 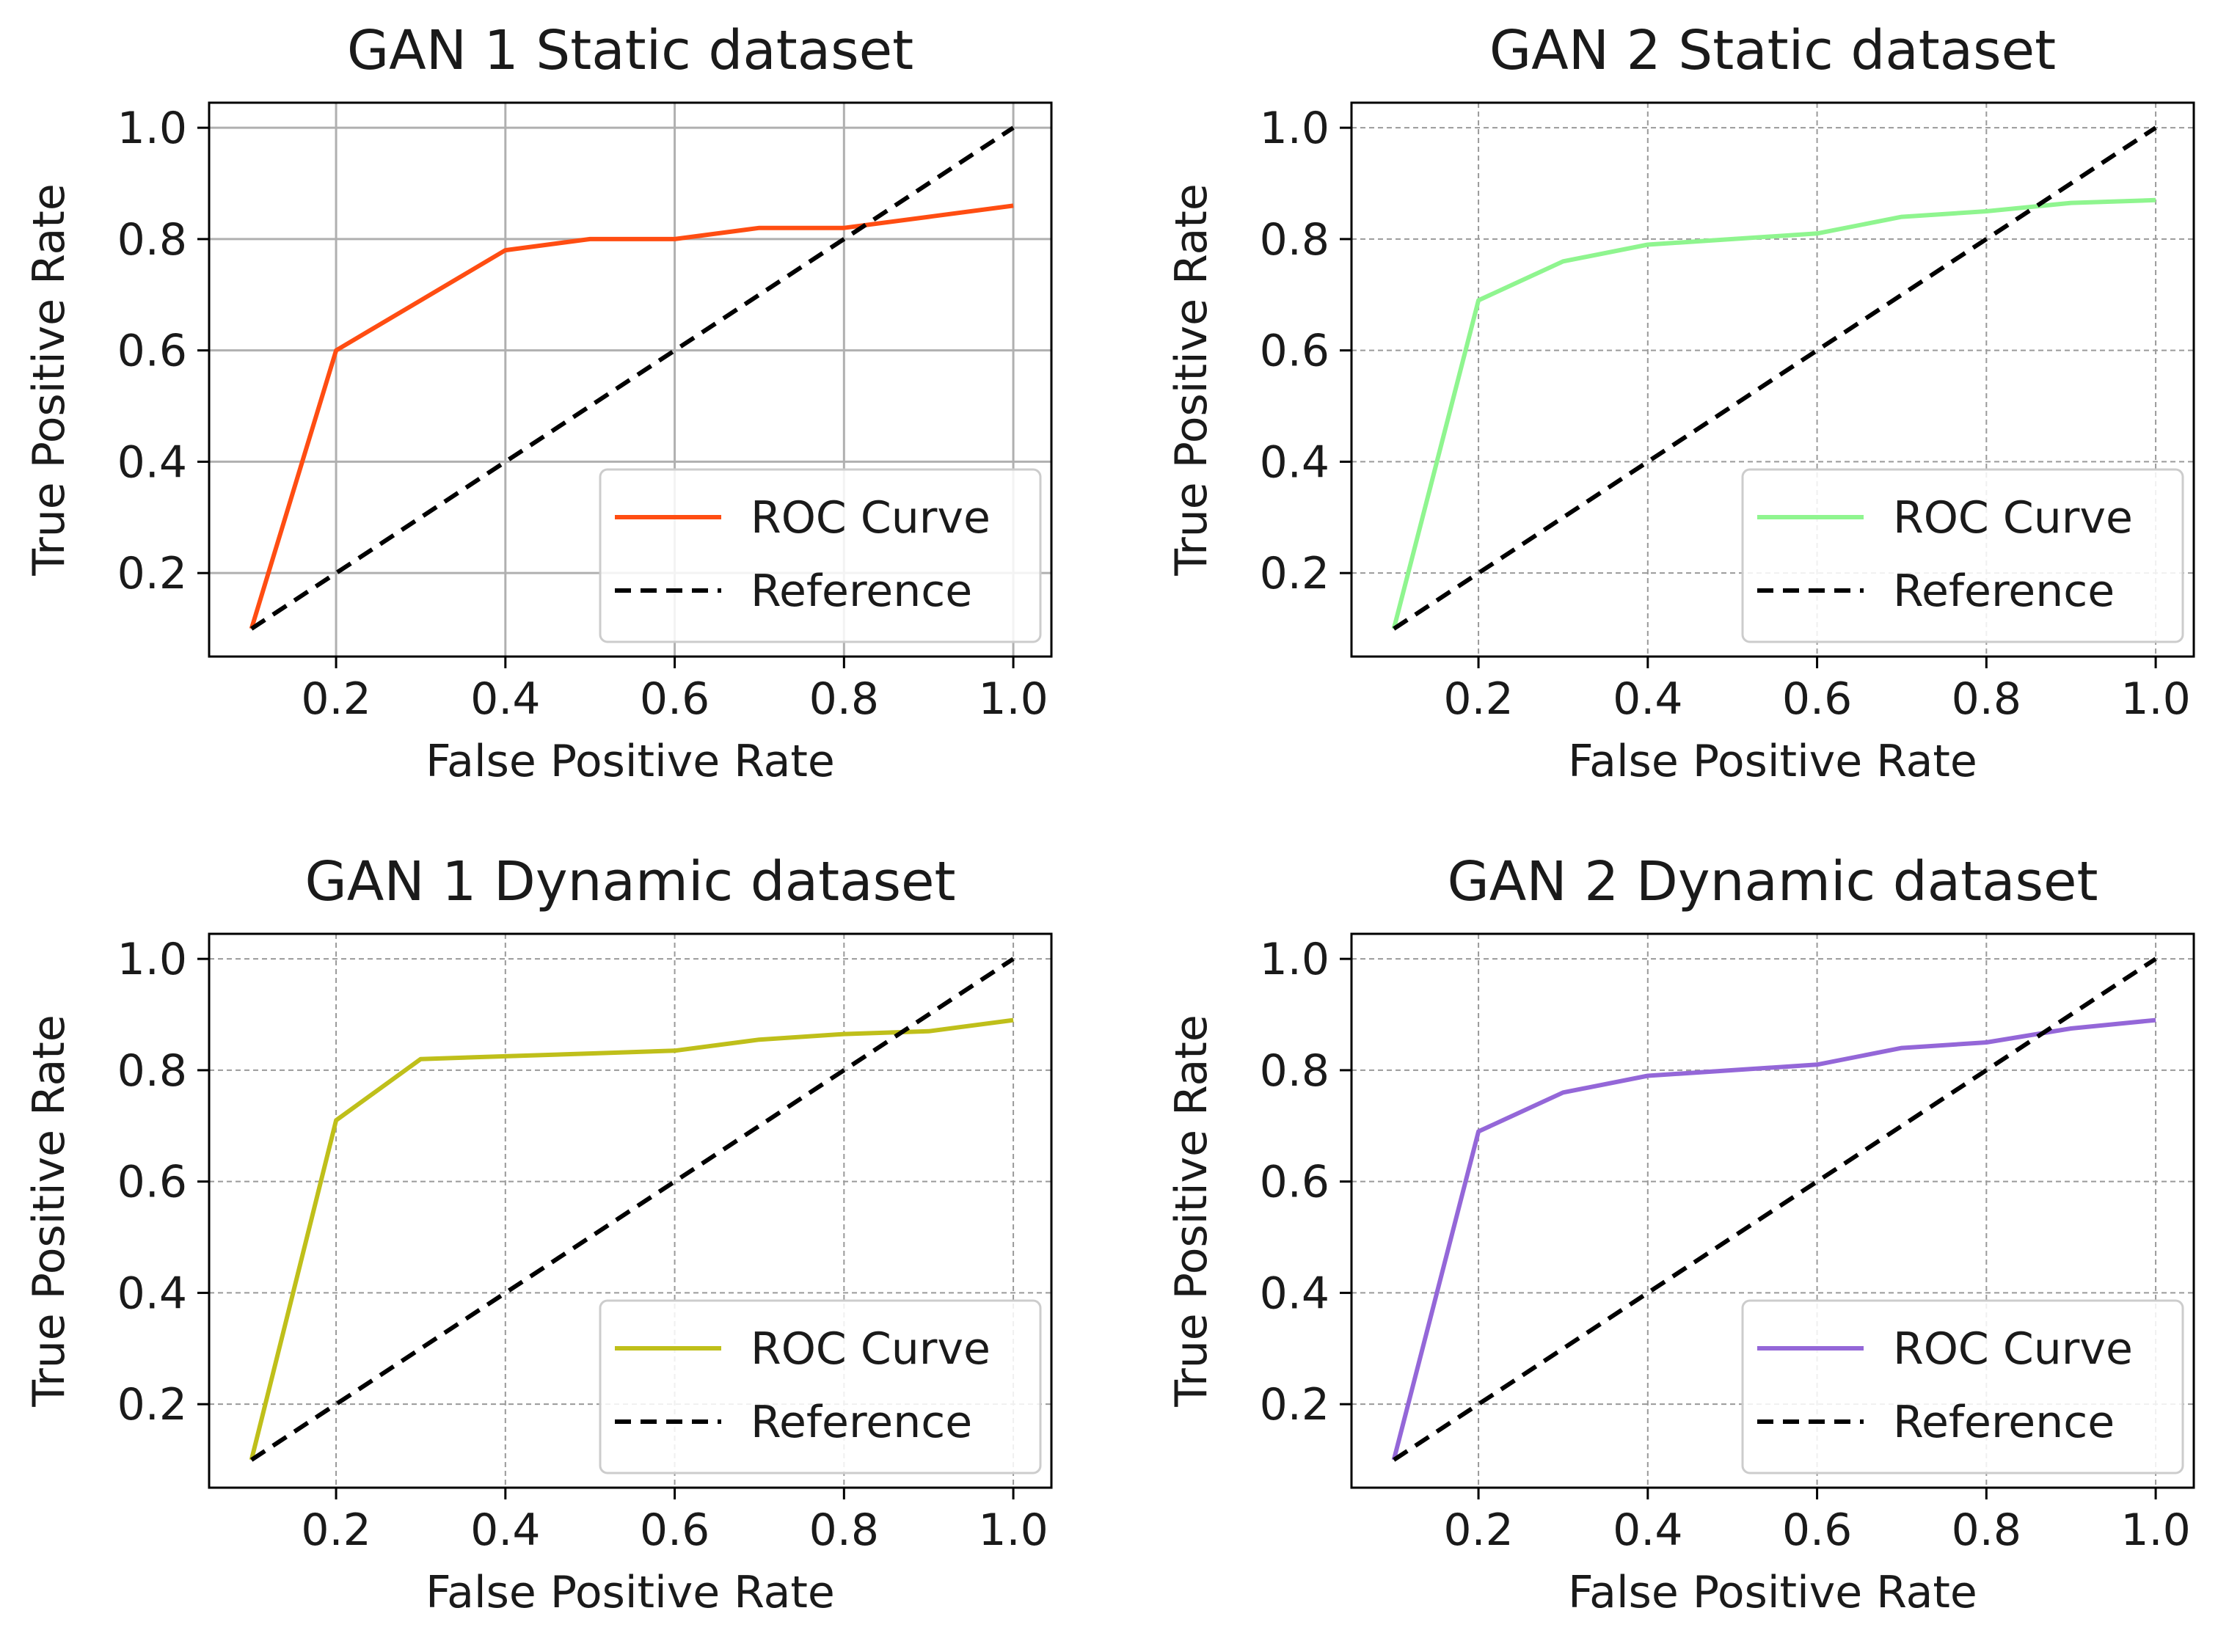 What do you see at coordinates (629, 881) in the screenshot?
I see `chart-title: GAN 1 Dynamic dataset` at bounding box center [629, 881].